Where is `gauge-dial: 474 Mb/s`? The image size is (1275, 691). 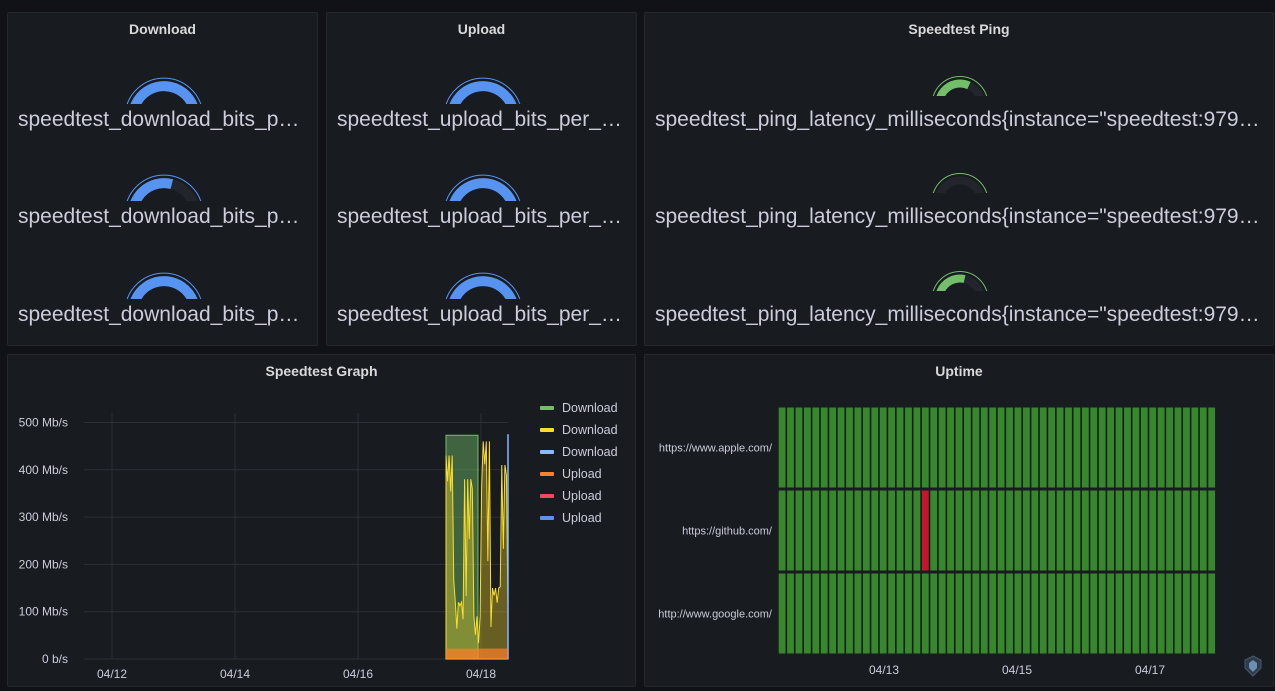
gauge-dial: 474 Mb/s is located at coordinates (164, 81).